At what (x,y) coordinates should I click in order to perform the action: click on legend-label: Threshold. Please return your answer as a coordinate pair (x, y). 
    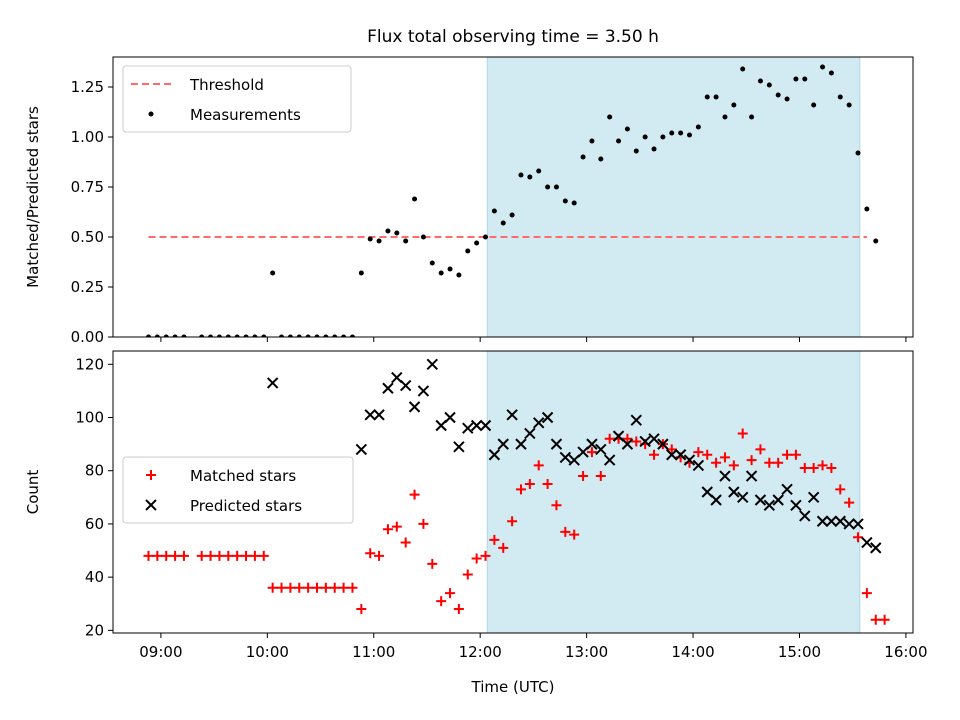
    Looking at the image, I should click on (226, 85).